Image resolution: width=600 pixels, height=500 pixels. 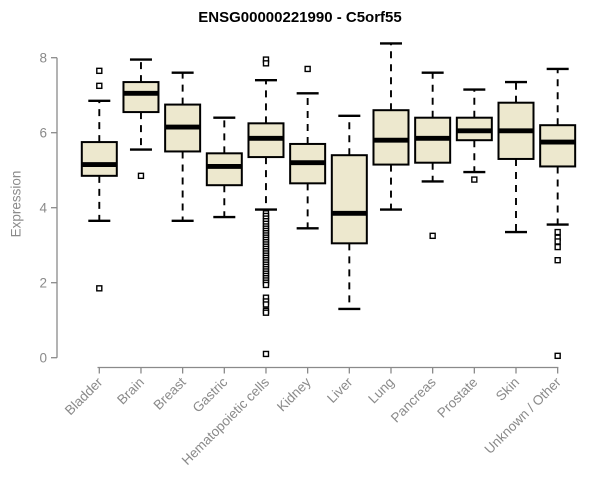 What do you see at coordinates (43, 132) in the screenshot?
I see `y-tick-label: 6` at bounding box center [43, 132].